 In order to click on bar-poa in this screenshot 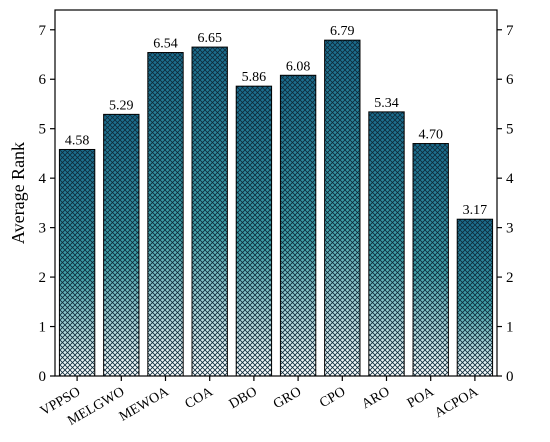, I will do `click(430, 260)`.